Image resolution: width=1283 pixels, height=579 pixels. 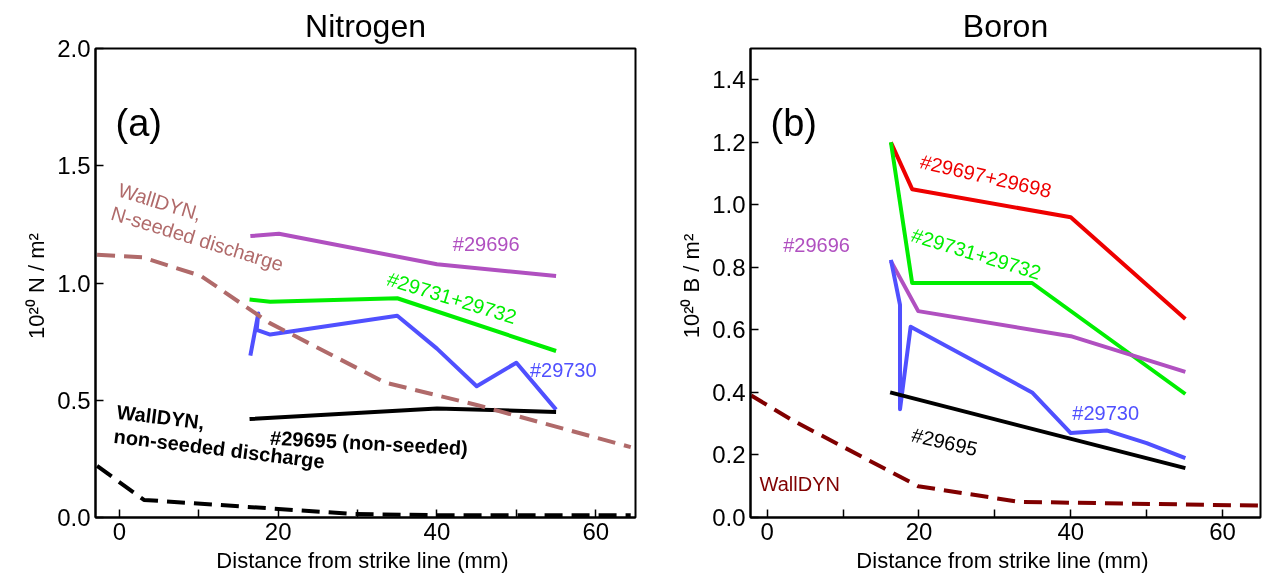 What do you see at coordinates (1005, 25) in the screenshot?
I see `chart-title: Boron` at bounding box center [1005, 25].